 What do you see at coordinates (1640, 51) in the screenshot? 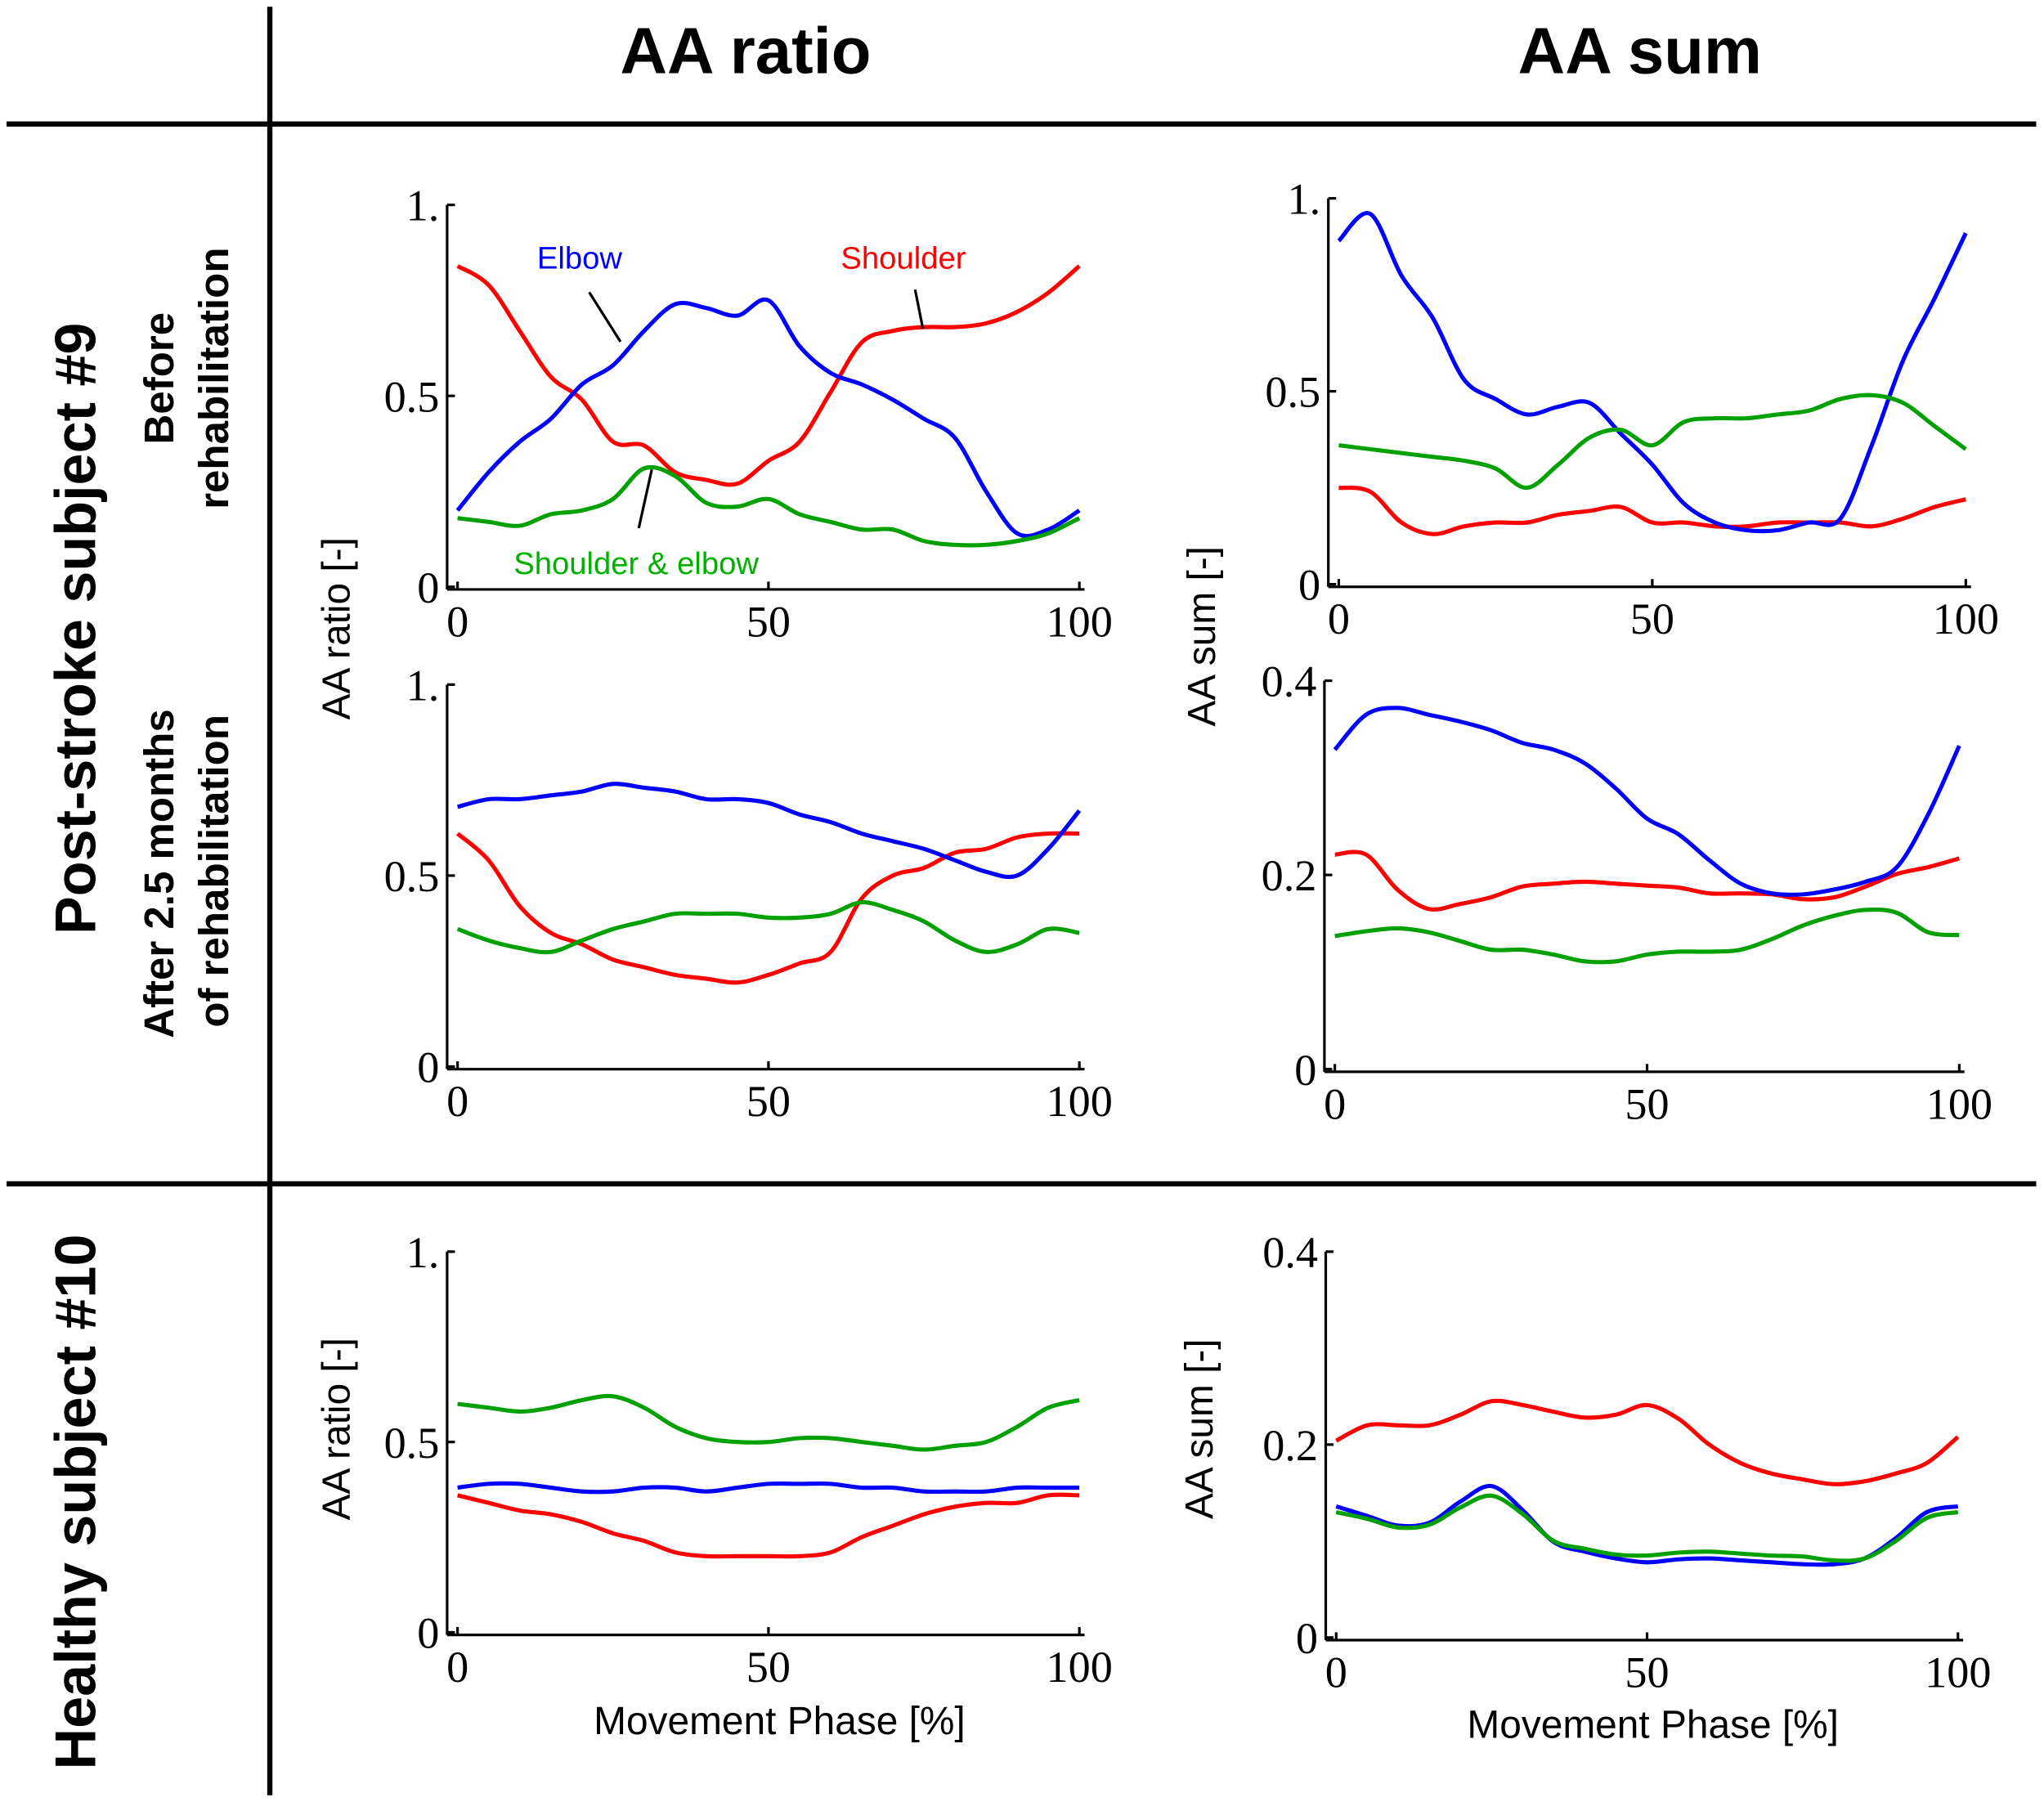
I see `column-header-aa-sum: AA sum` at bounding box center [1640, 51].